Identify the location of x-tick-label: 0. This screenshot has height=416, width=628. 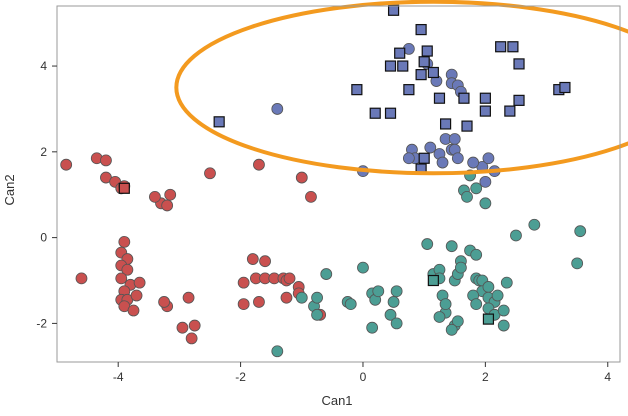
(363, 377).